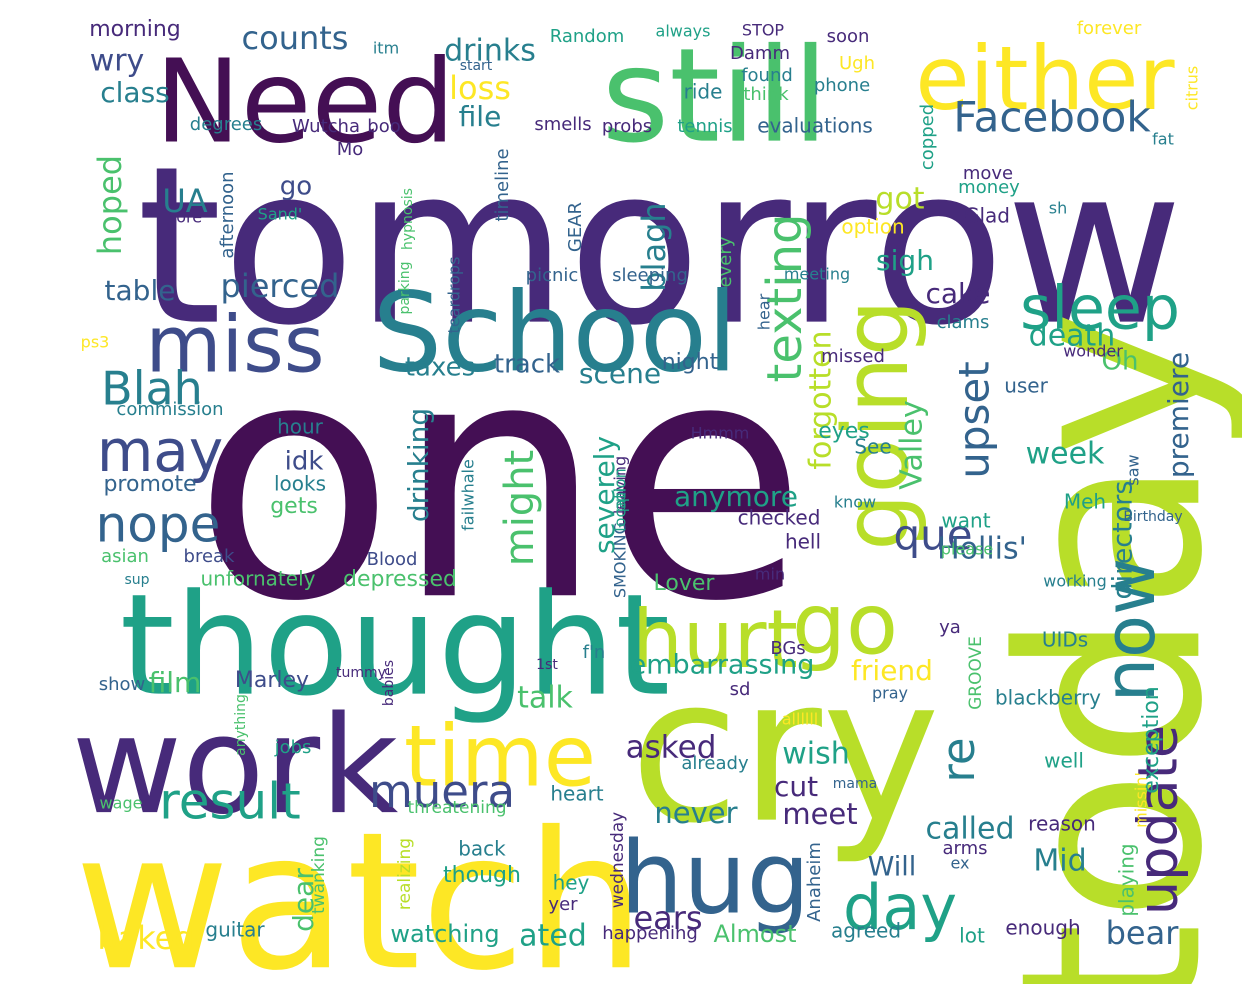 The width and height of the screenshot is (1242, 984). I want to click on word-184: timeline, so click(502, 184).